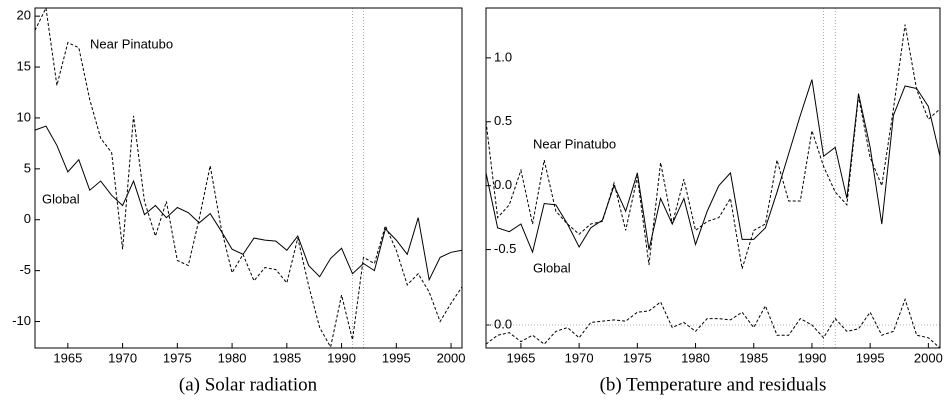 The width and height of the screenshot is (948, 405). What do you see at coordinates (25, 269) in the screenshot?
I see `y-tick-label: -5` at bounding box center [25, 269].